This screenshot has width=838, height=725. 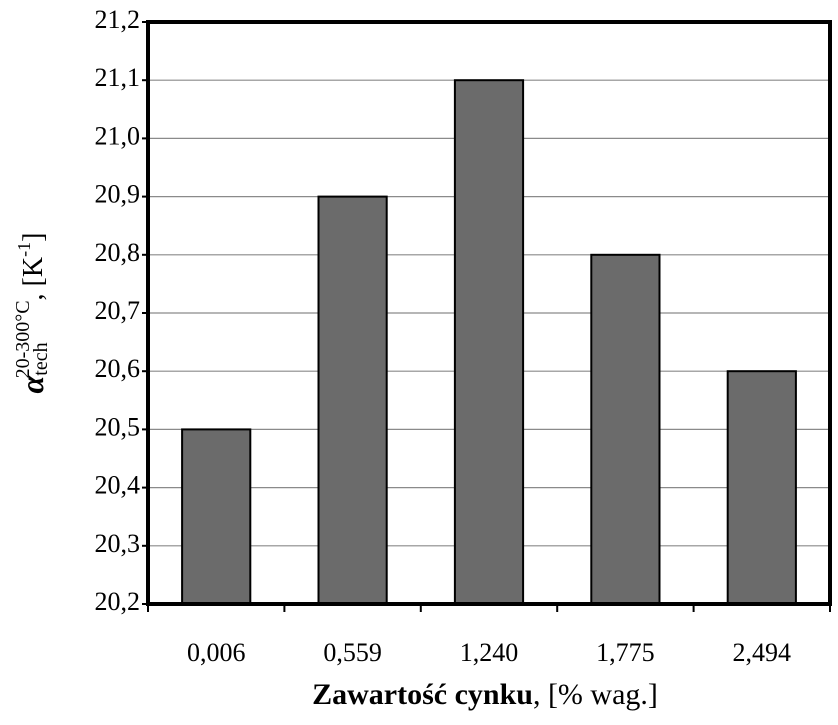 What do you see at coordinates (118, 77) in the screenshot?
I see `y-tick-label: 21,1` at bounding box center [118, 77].